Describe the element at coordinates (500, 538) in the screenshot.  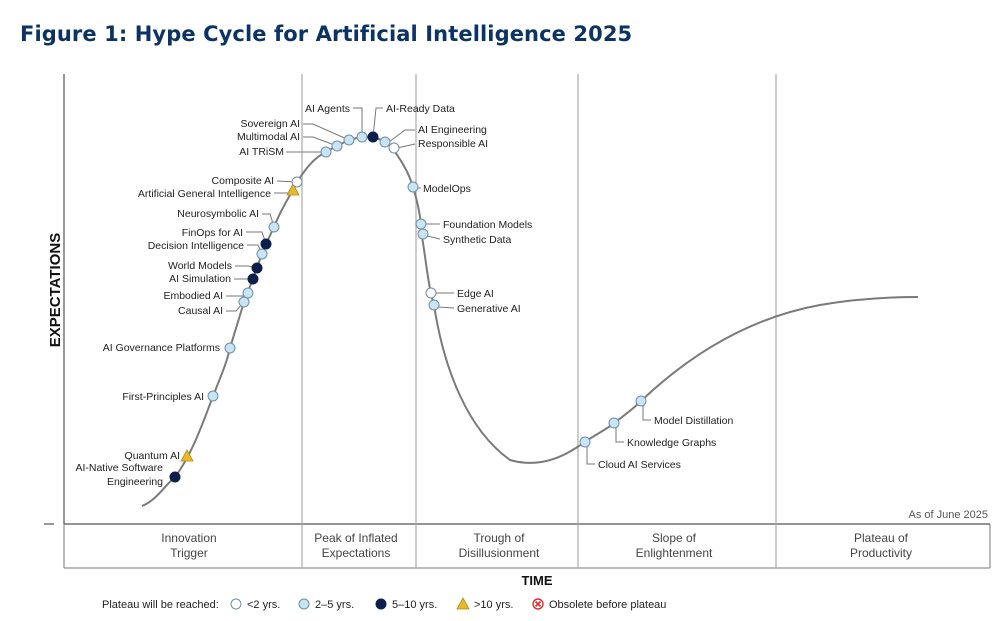
I see `phase-label: Trough of` at that location.